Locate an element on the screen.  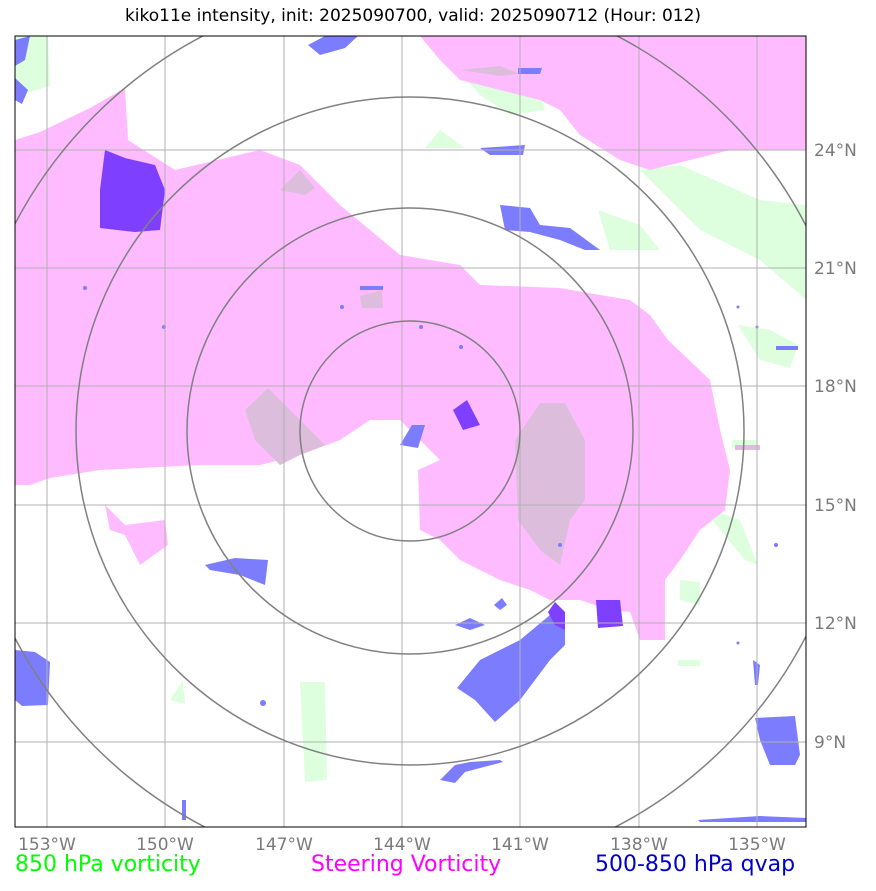
lon-tick-label: 135°W is located at coordinates (757, 845).